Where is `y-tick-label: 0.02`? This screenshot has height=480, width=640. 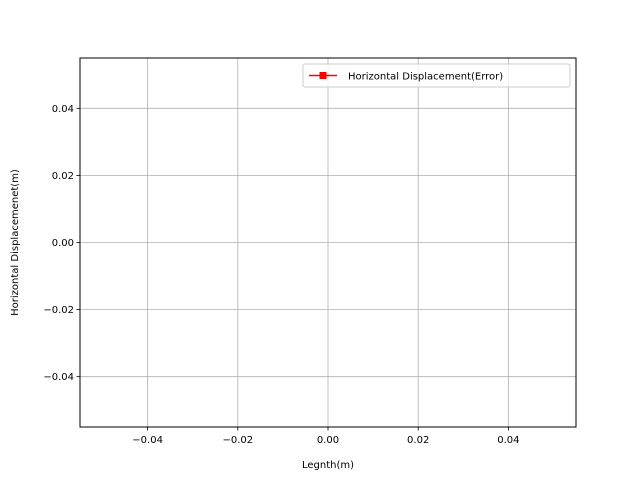
y-tick-label: 0.02 is located at coordinates (63, 176).